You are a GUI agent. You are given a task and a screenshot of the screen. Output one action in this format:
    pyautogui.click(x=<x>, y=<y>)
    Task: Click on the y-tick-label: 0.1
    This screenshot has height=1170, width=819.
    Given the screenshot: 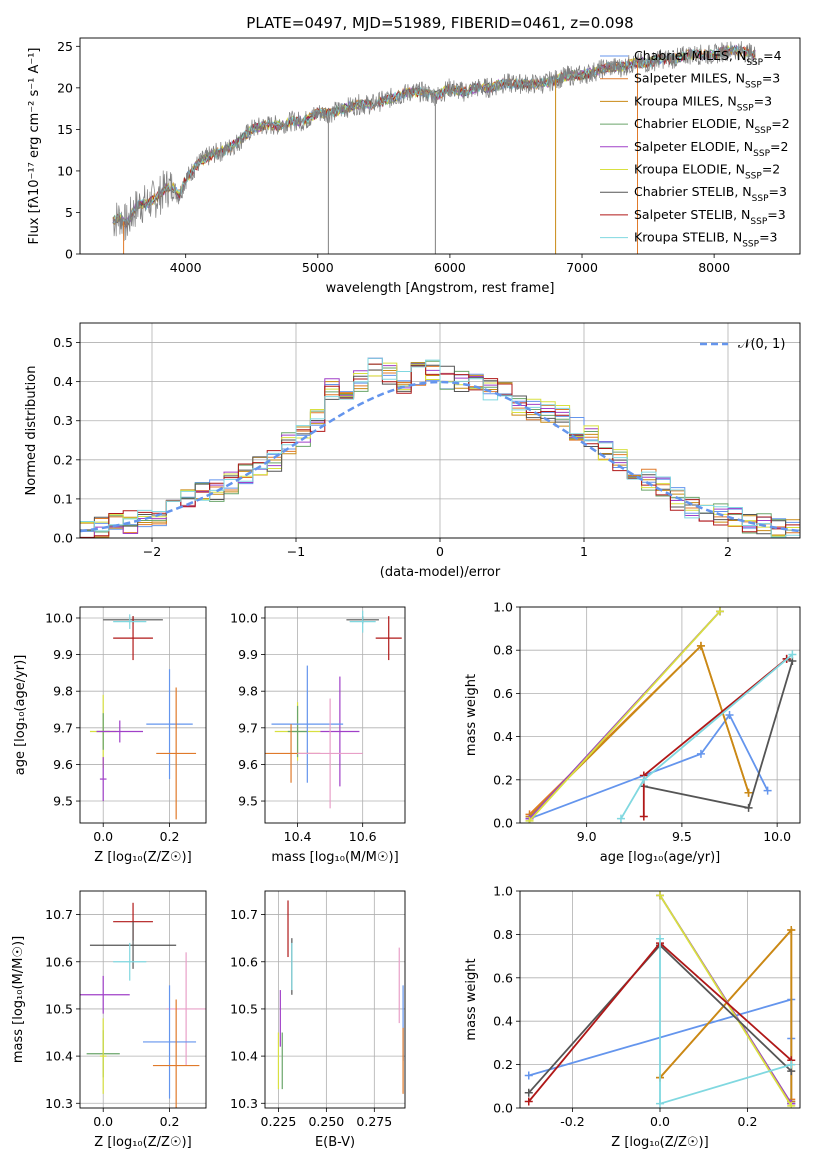 What is the action you would take?
    pyautogui.click(x=63, y=498)
    